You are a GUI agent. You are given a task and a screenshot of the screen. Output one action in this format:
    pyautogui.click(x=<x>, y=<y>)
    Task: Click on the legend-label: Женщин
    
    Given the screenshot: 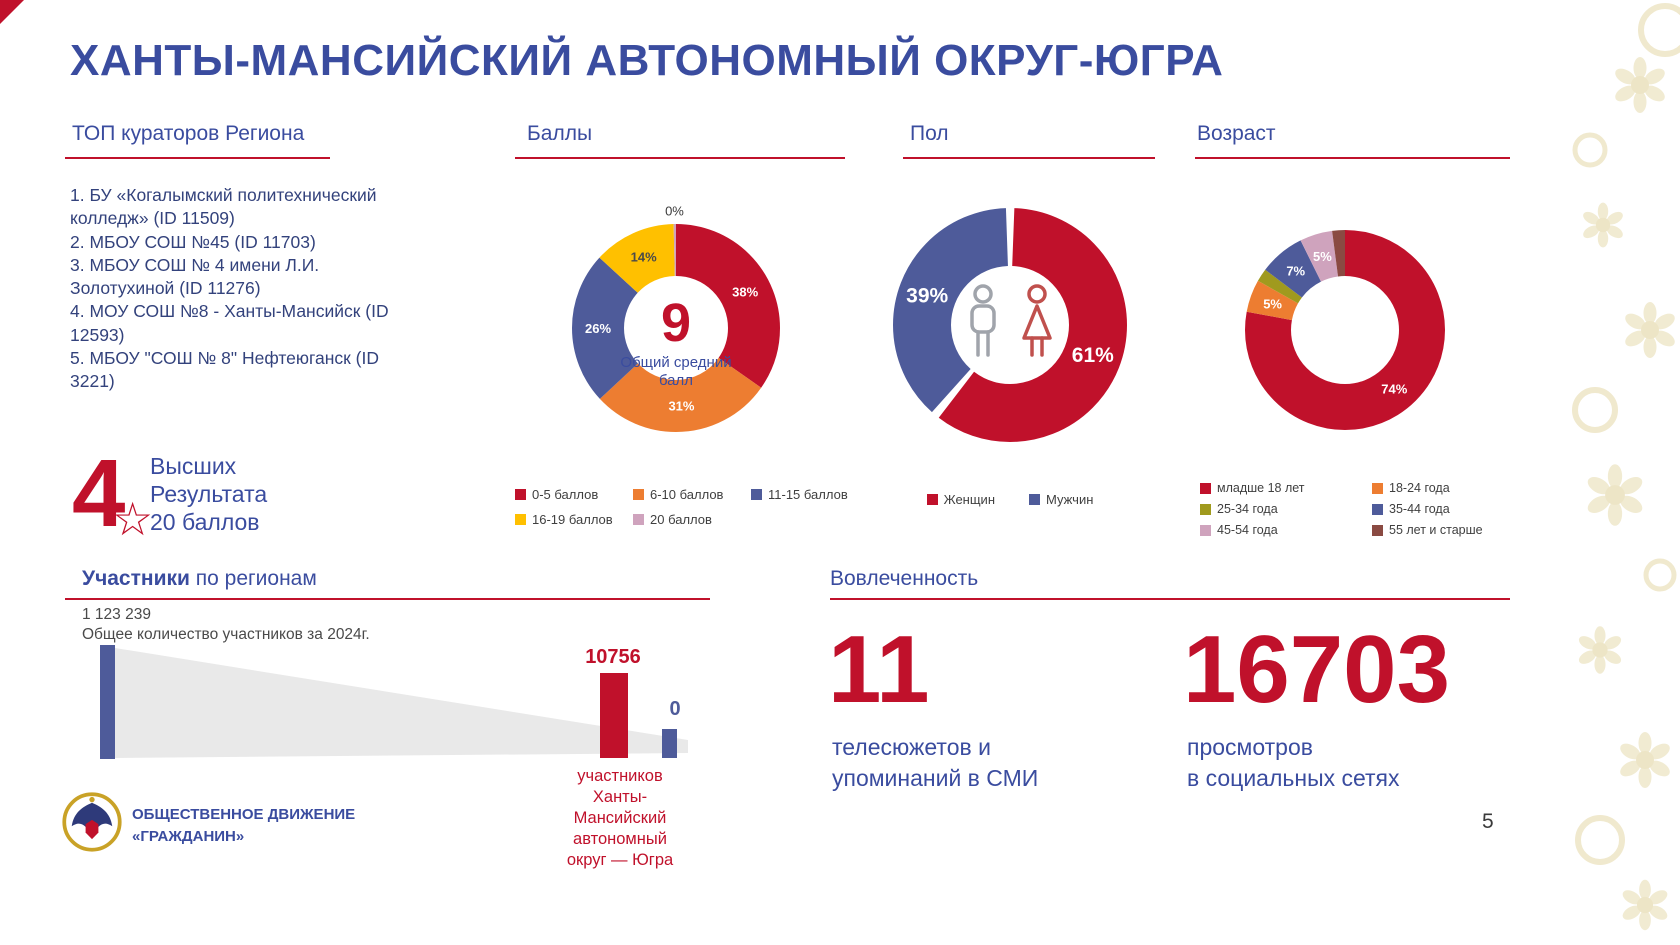 What is the action you would take?
    pyautogui.click(x=969, y=499)
    